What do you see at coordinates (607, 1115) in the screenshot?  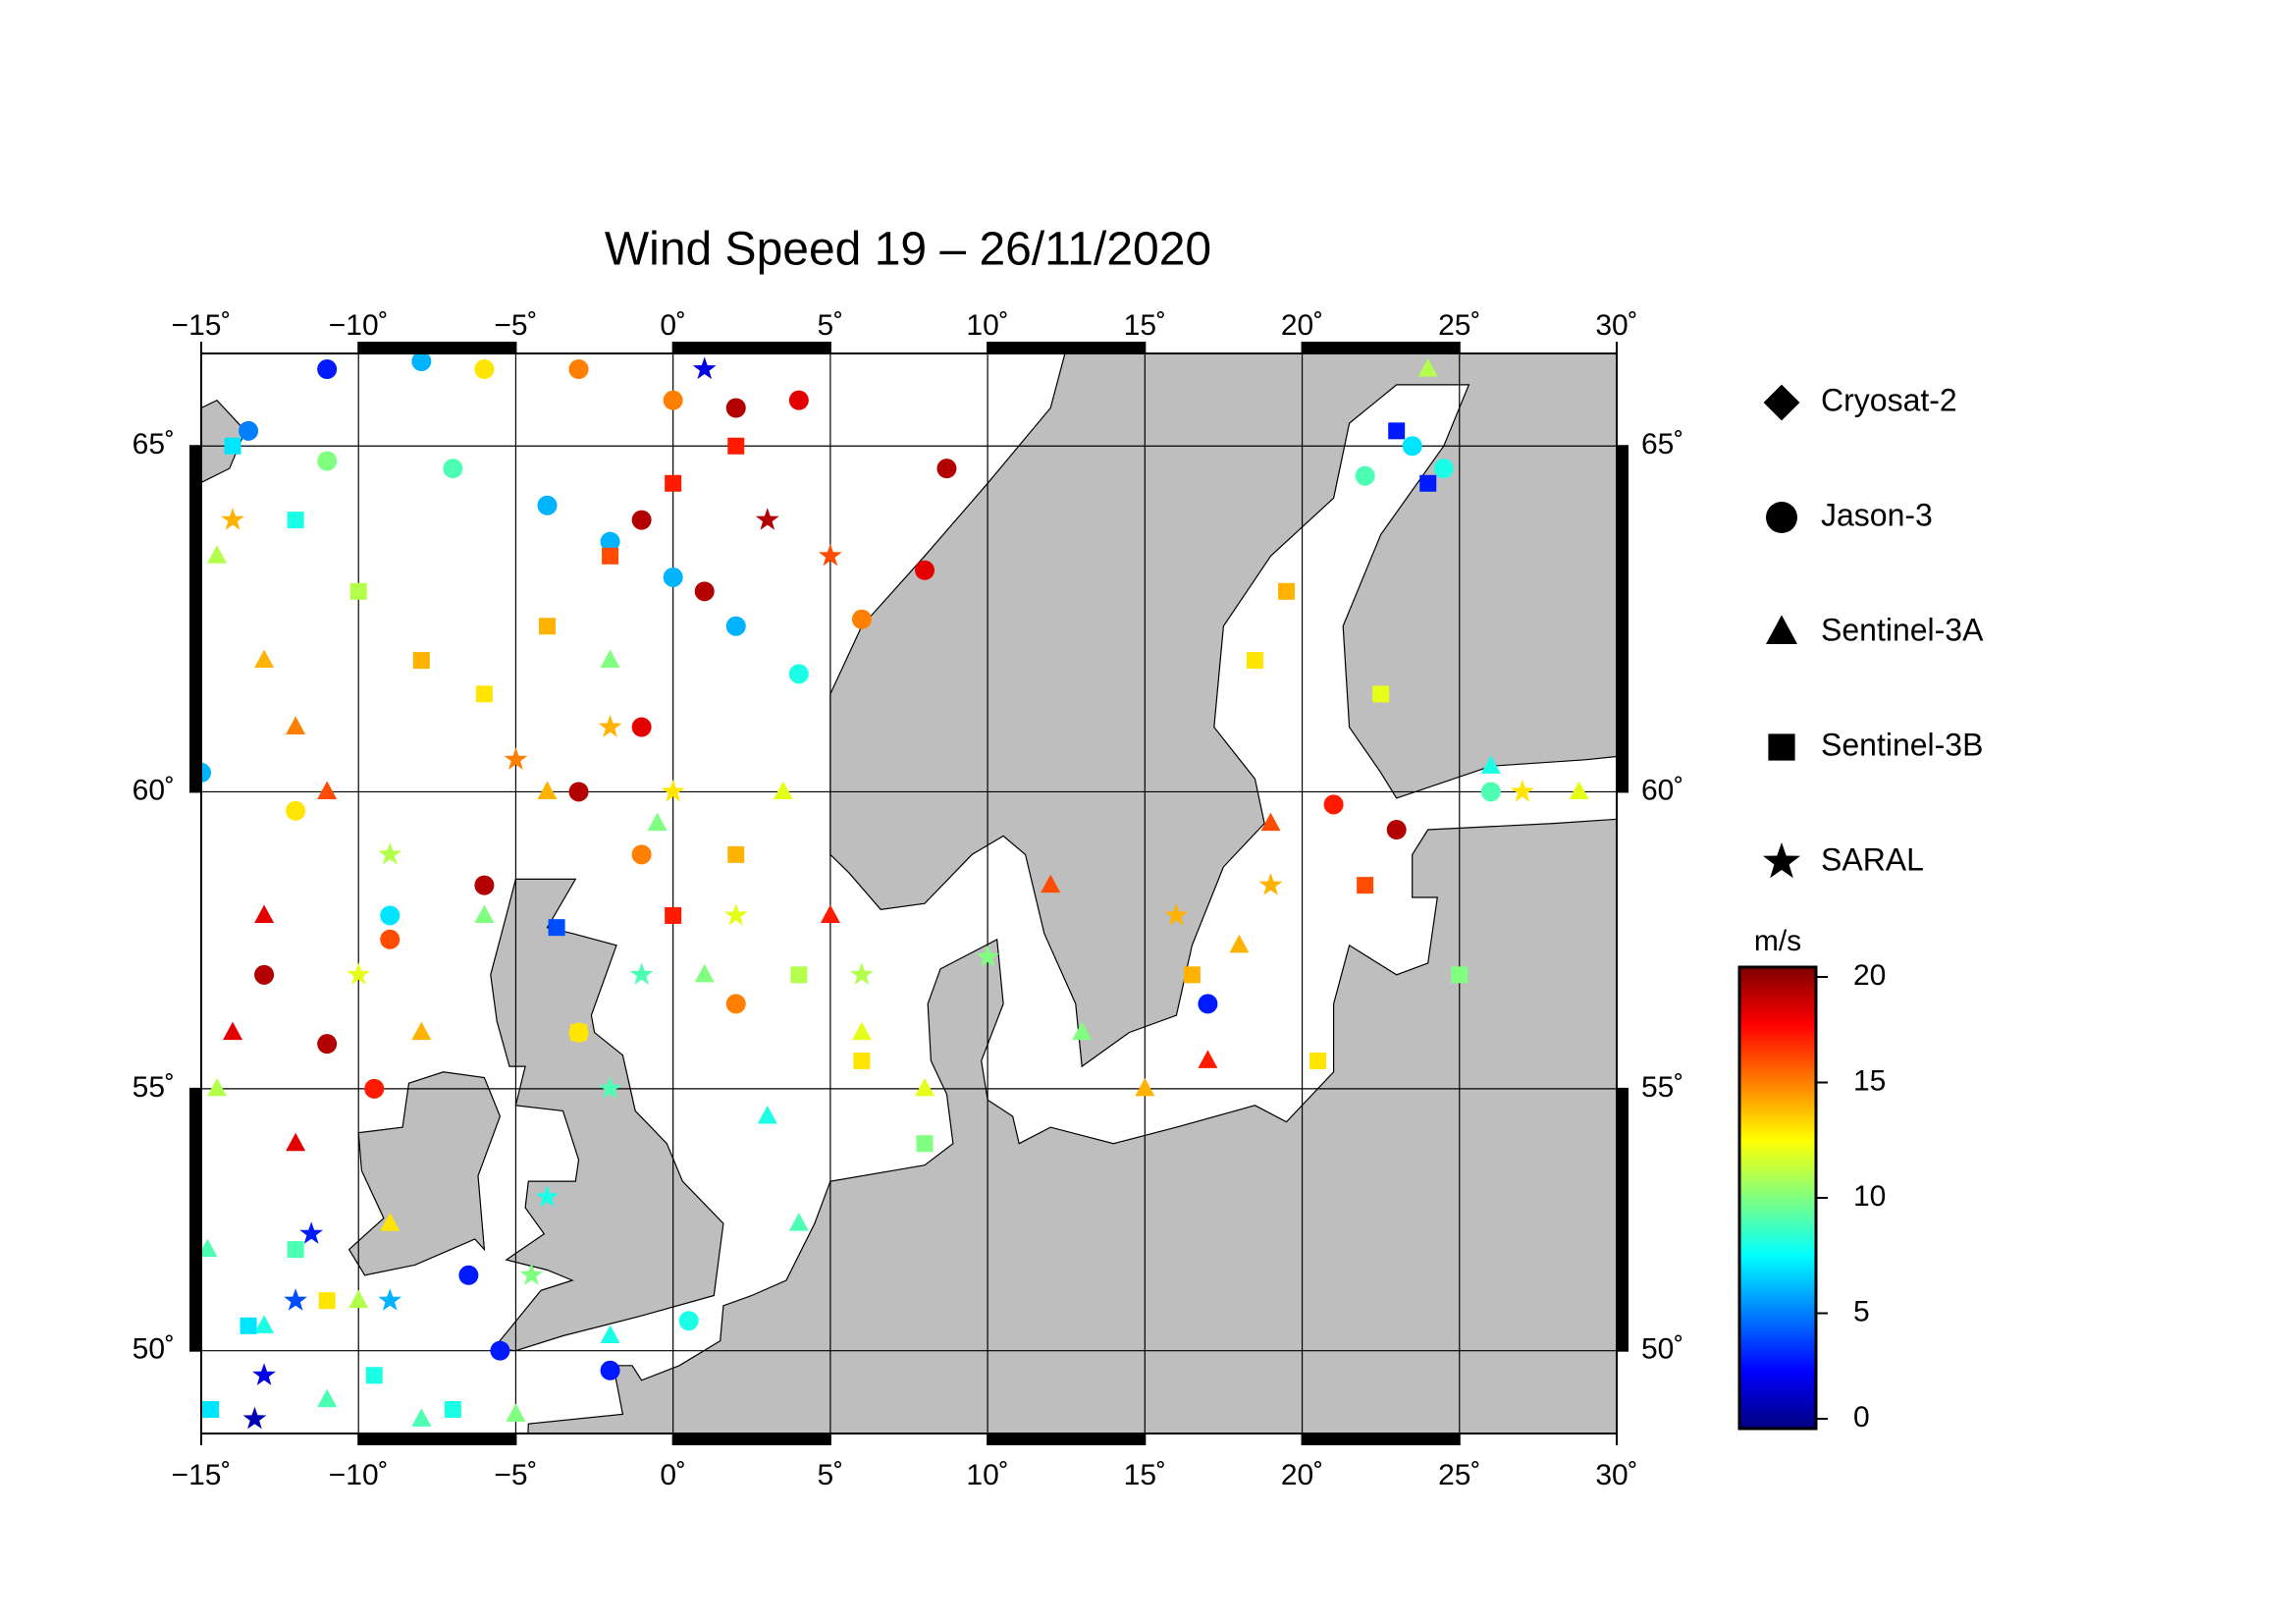 I see `land` at bounding box center [607, 1115].